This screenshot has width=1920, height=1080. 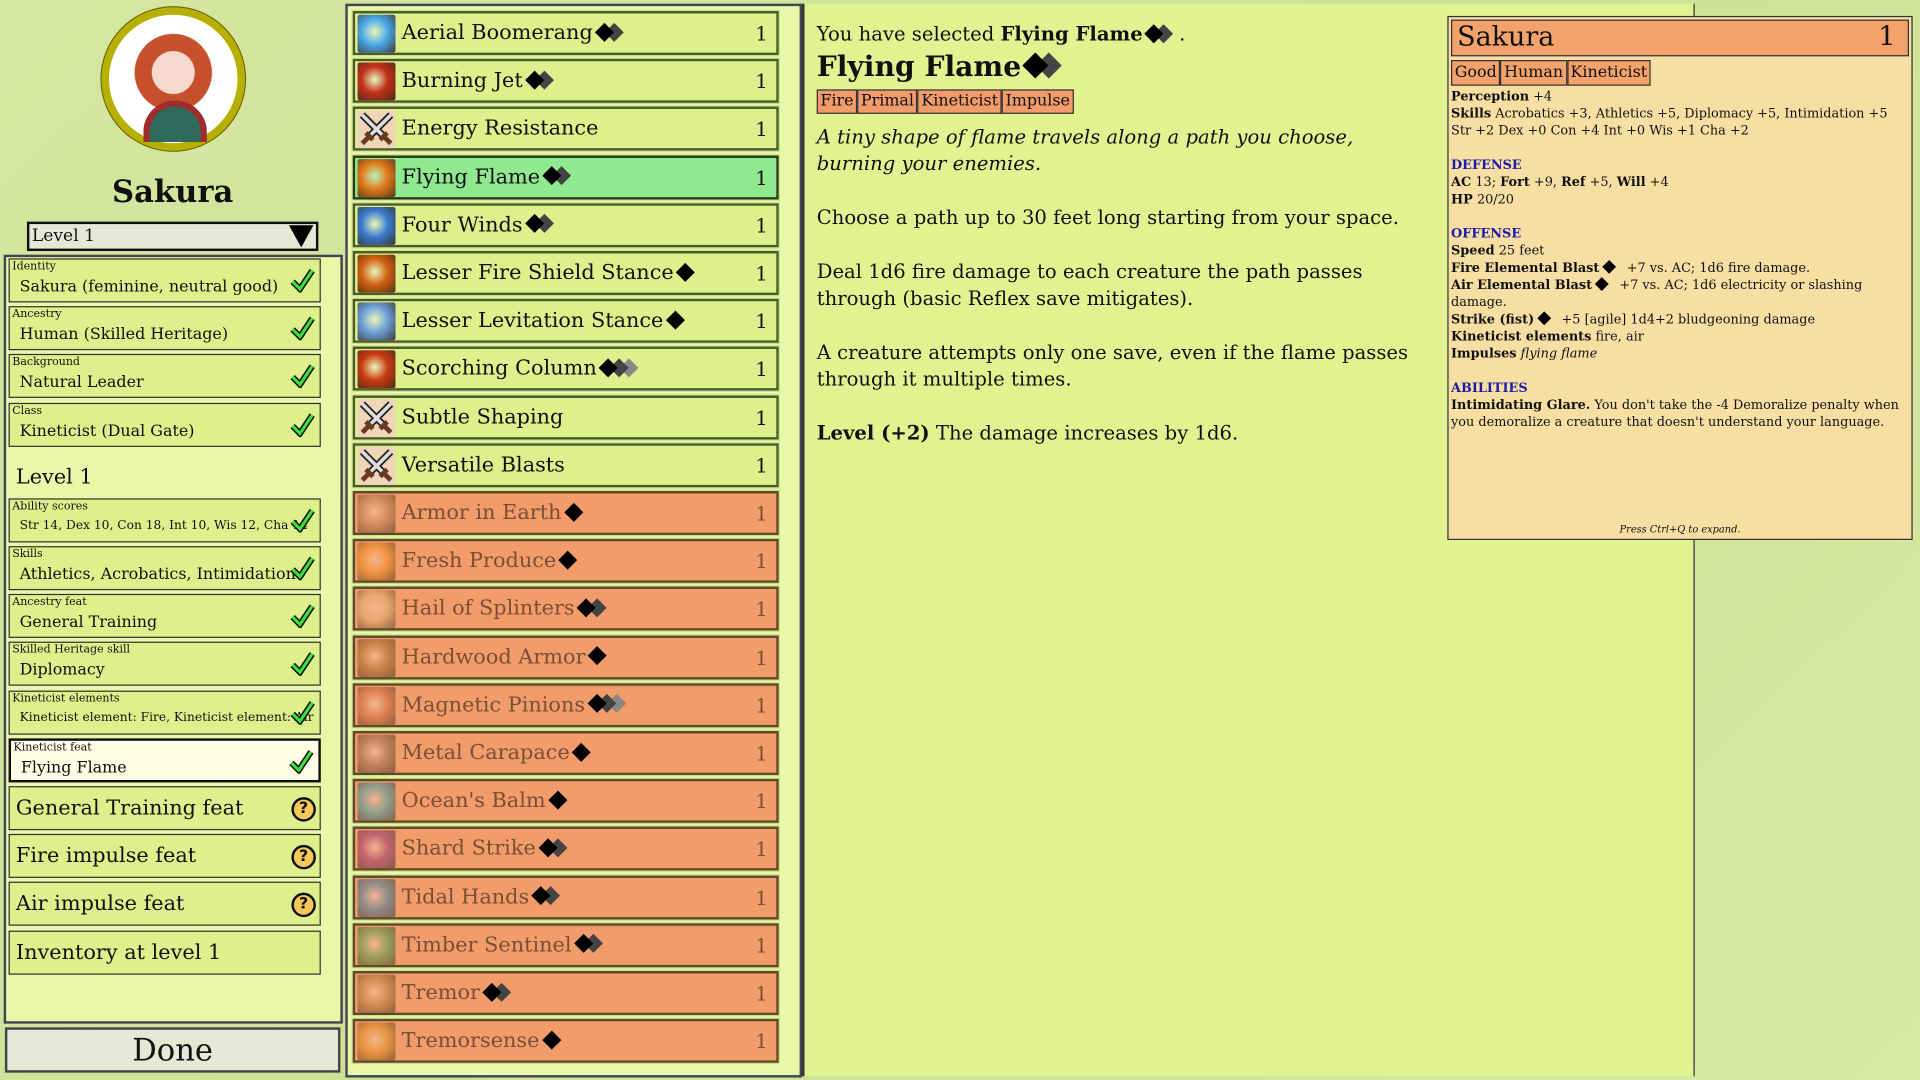 What do you see at coordinates (164, 424) in the screenshot?
I see `build-step: Class Kineticist (Dual Gate)` at bounding box center [164, 424].